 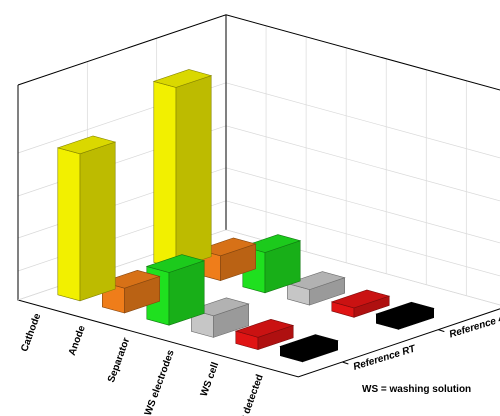 What do you see at coordinates (220, 317) in the screenshot?
I see `bar-reference-rt-ws-electrodes` at bounding box center [220, 317].